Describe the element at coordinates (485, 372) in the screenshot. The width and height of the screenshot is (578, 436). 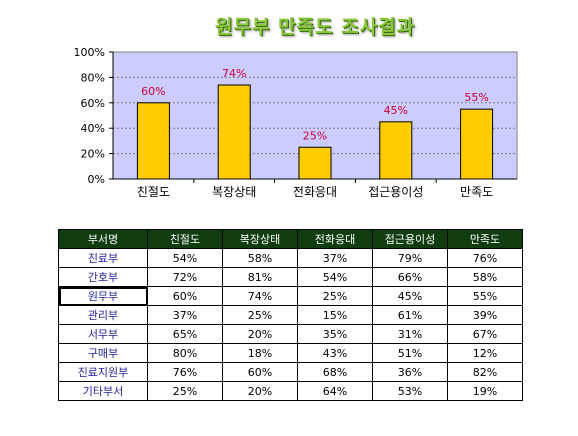
I see `percent-cell: 82%` at that location.